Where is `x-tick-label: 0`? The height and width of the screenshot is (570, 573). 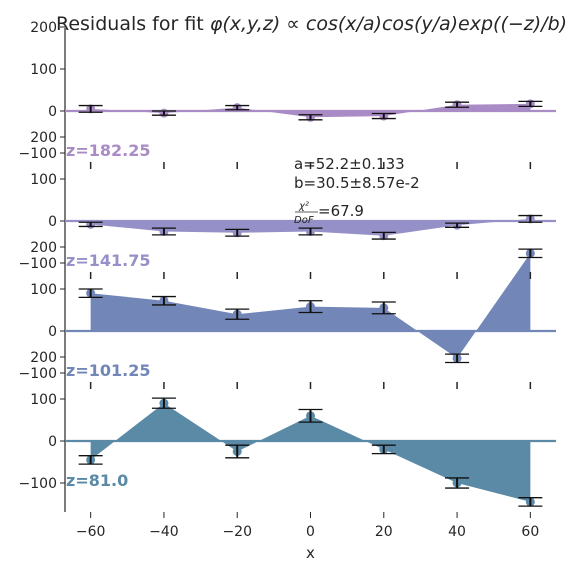
x-tick-label: 0 is located at coordinates (310, 532).